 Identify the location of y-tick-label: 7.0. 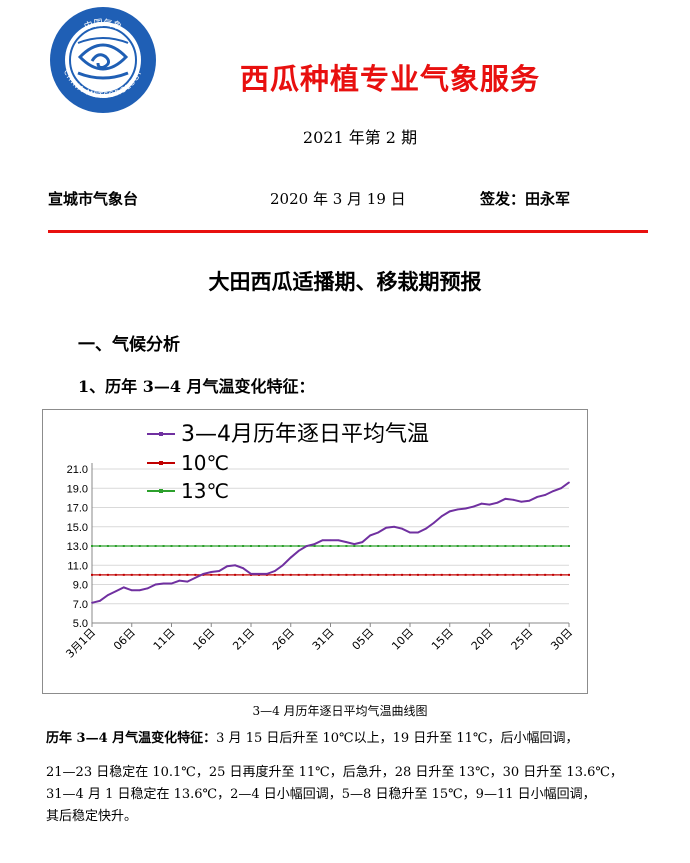
(80, 605).